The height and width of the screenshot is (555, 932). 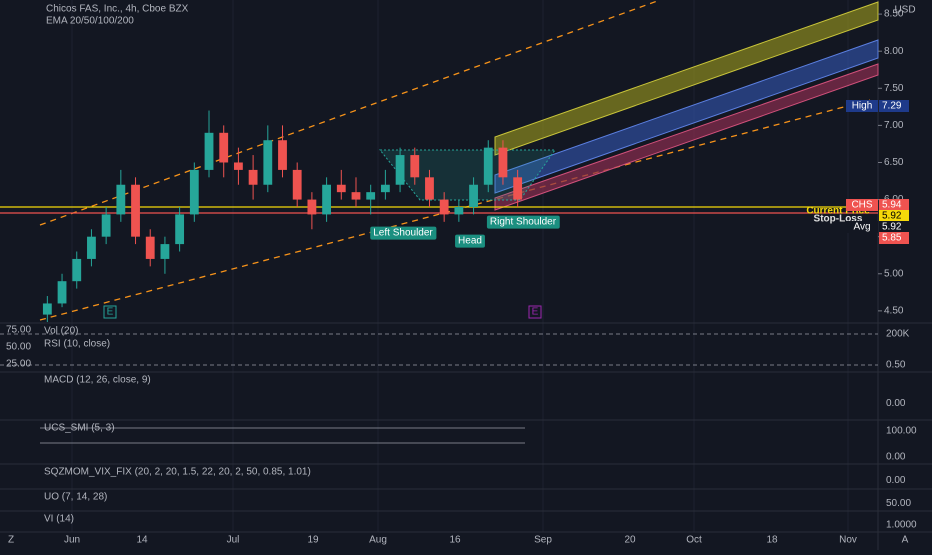 What do you see at coordinates (117, 9) in the screenshot?
I see `symbol-title: Chicos FAS, Inc., 4h, Cboe BZX` at bounding box center [117, 9].